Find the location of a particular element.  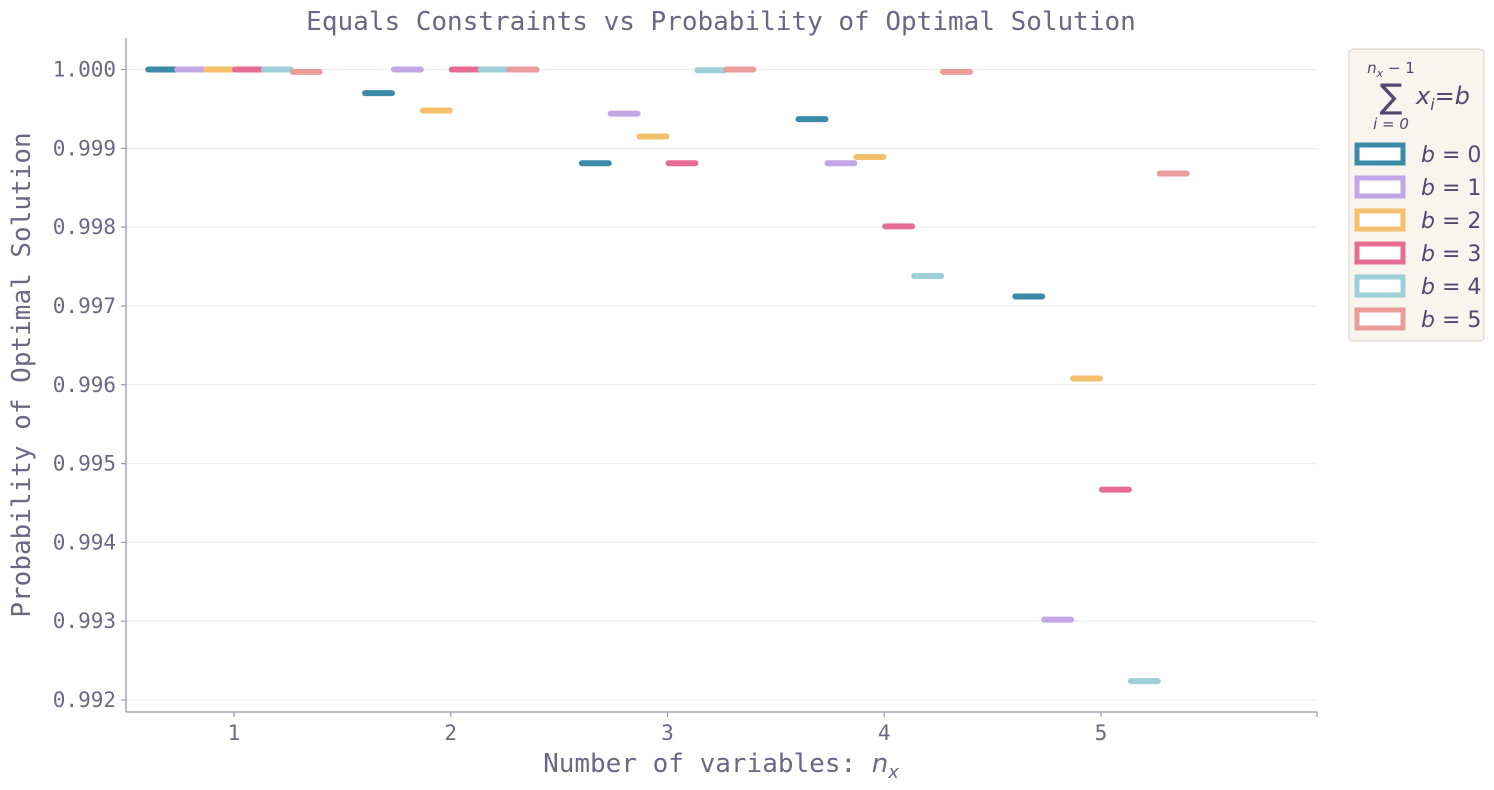

legend-label: b = 1 is located at coordinates (1451, 188).